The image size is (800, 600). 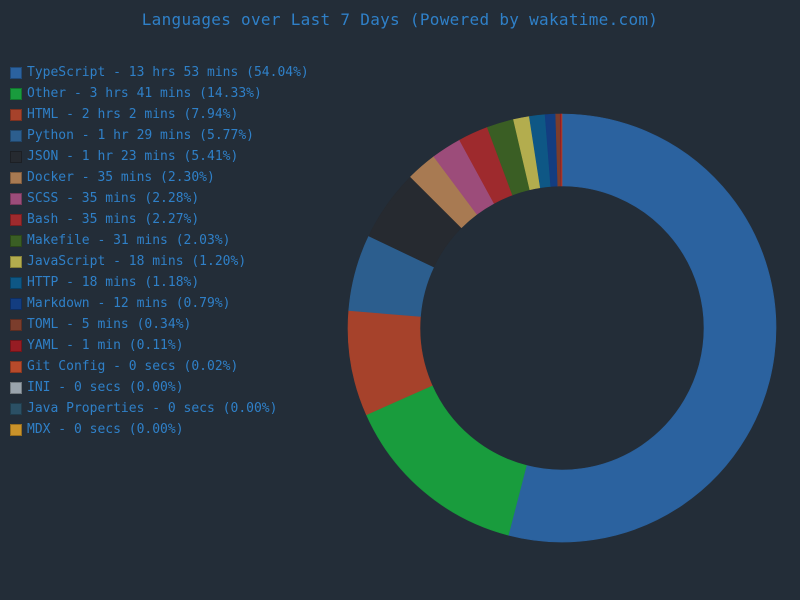 I want to click on legend-item-mdx: MDX - 0 secs (0.00%), so click(x=180, y=429).